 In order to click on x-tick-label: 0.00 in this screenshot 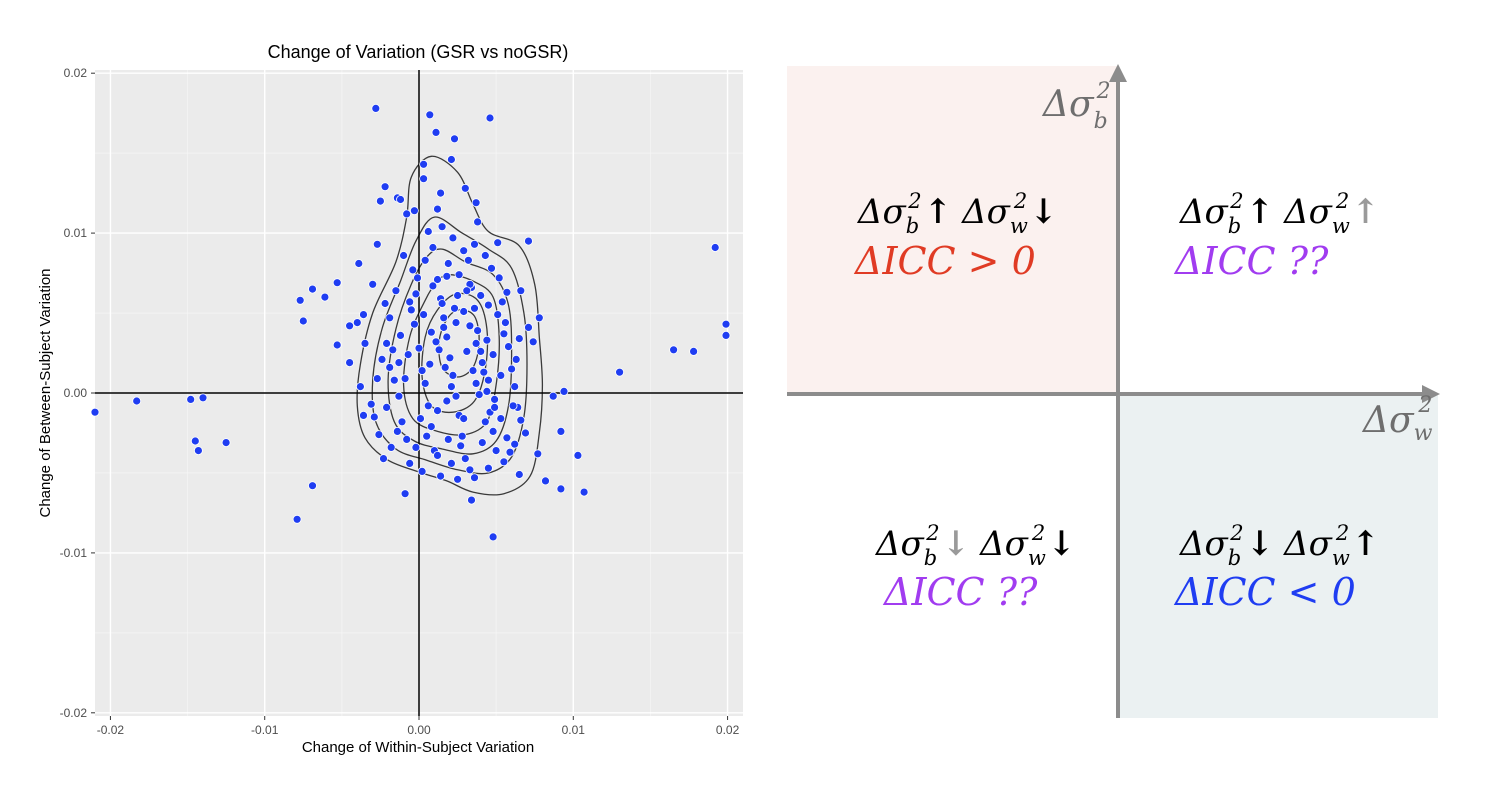, I will do `click(419, 730)`.